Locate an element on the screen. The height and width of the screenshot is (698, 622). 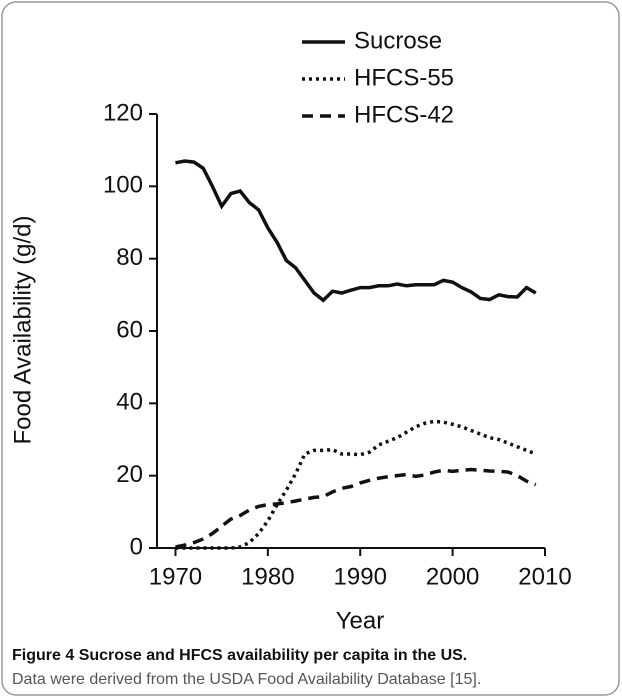
y-tick-label: 100 is located at coordinates (123, 185).